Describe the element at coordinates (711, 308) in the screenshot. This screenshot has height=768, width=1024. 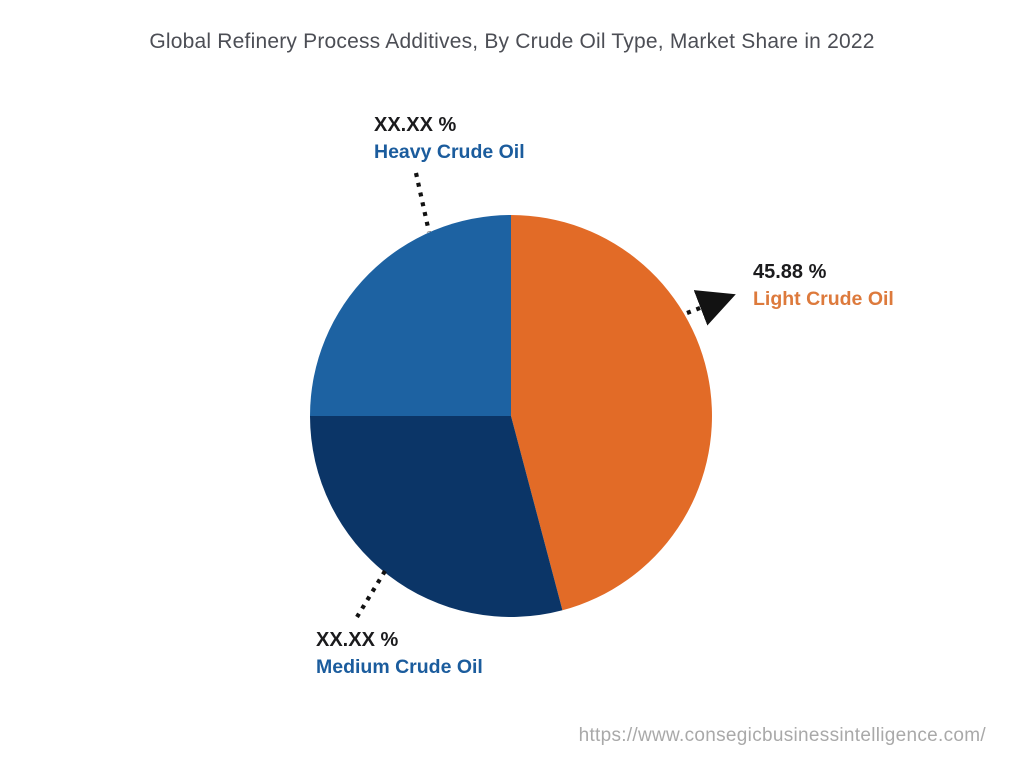
I see `leader-arrow-light-crude-oil` at that location.